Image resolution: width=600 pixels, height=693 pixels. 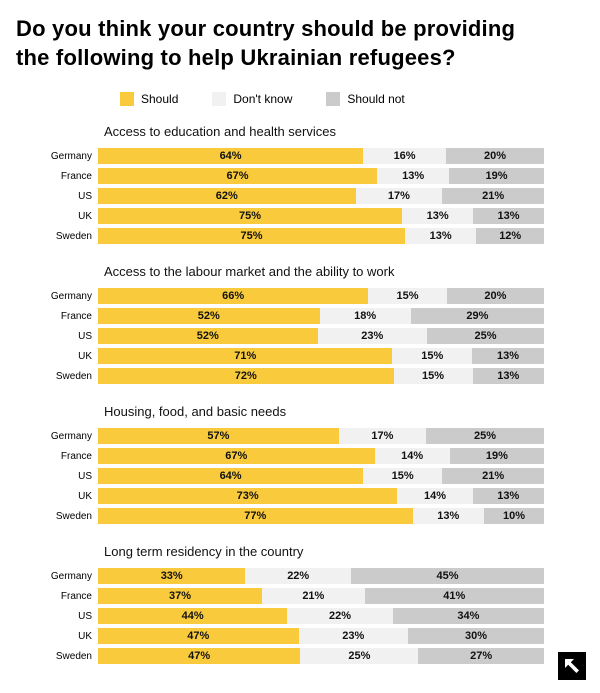 I want to click on bar-segment-don-t-know: 22%, so click(x=340, y=616).